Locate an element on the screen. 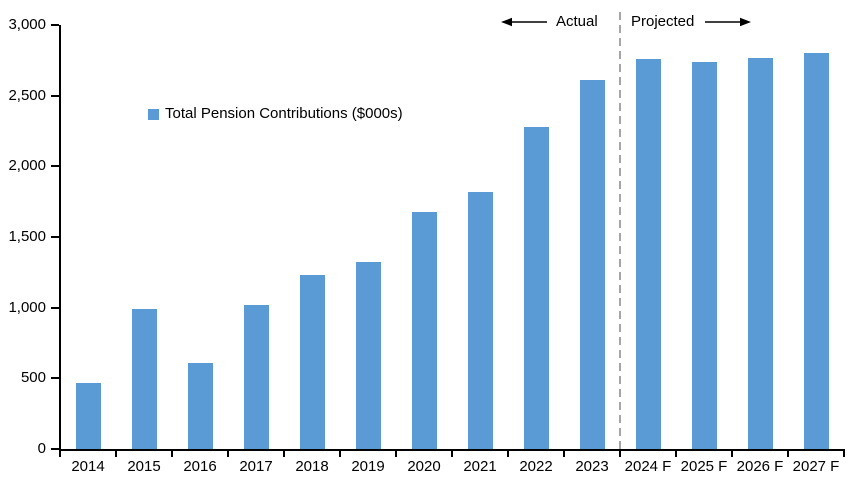 The width and height of the screenshot is (852, 495). bar-2024F is located at coordinates (648, 253).